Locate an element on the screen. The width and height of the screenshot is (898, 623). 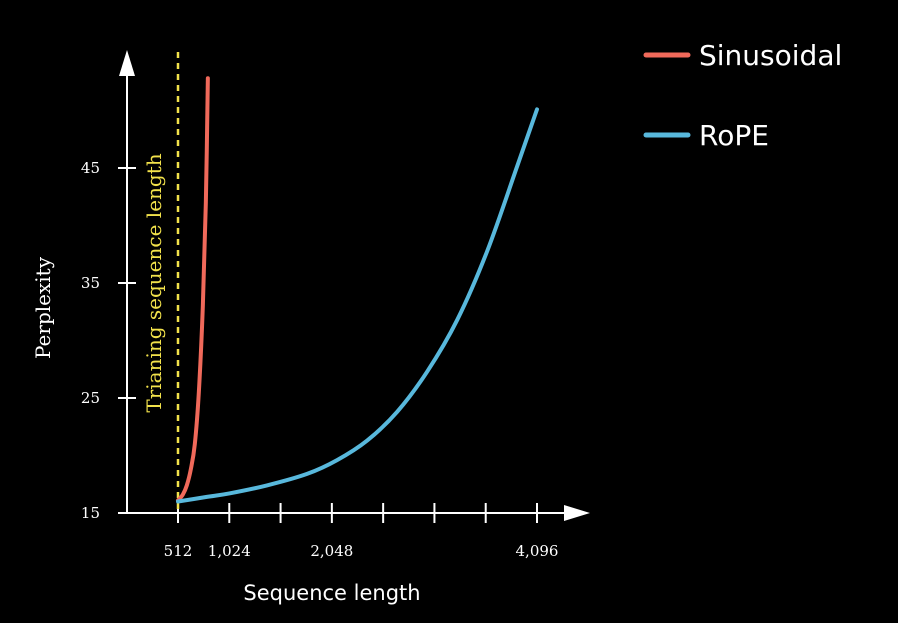
training-length-label: Trianing sequence length is located at coordinates (154, 282).